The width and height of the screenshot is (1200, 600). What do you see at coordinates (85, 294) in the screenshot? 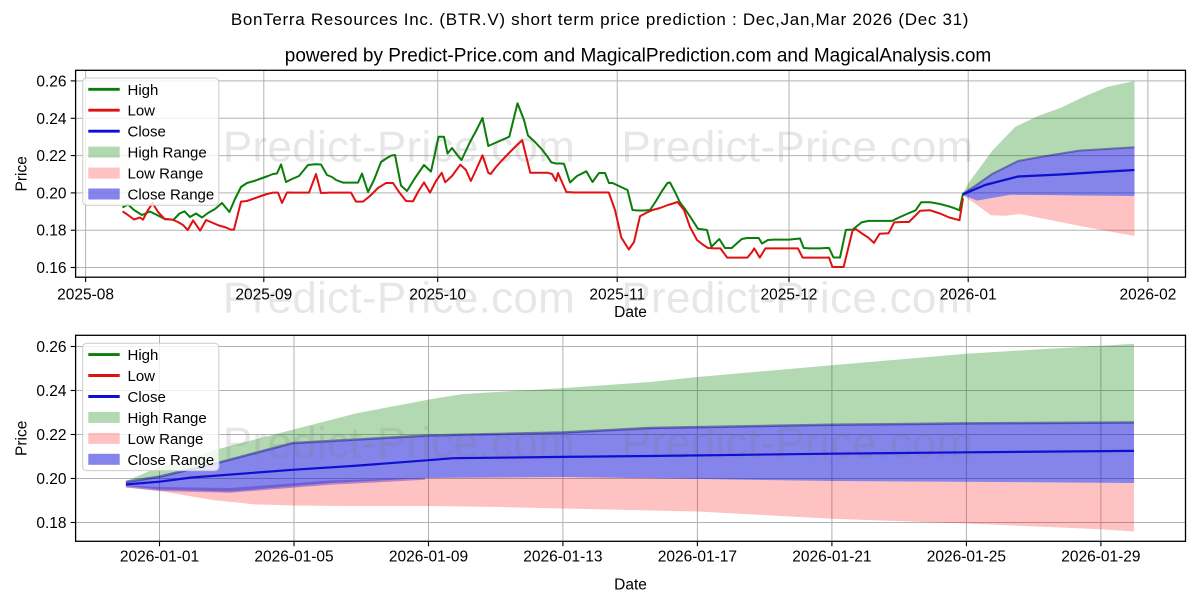
I see `svg-text: 2025-08` at bounding box center [85, 294].